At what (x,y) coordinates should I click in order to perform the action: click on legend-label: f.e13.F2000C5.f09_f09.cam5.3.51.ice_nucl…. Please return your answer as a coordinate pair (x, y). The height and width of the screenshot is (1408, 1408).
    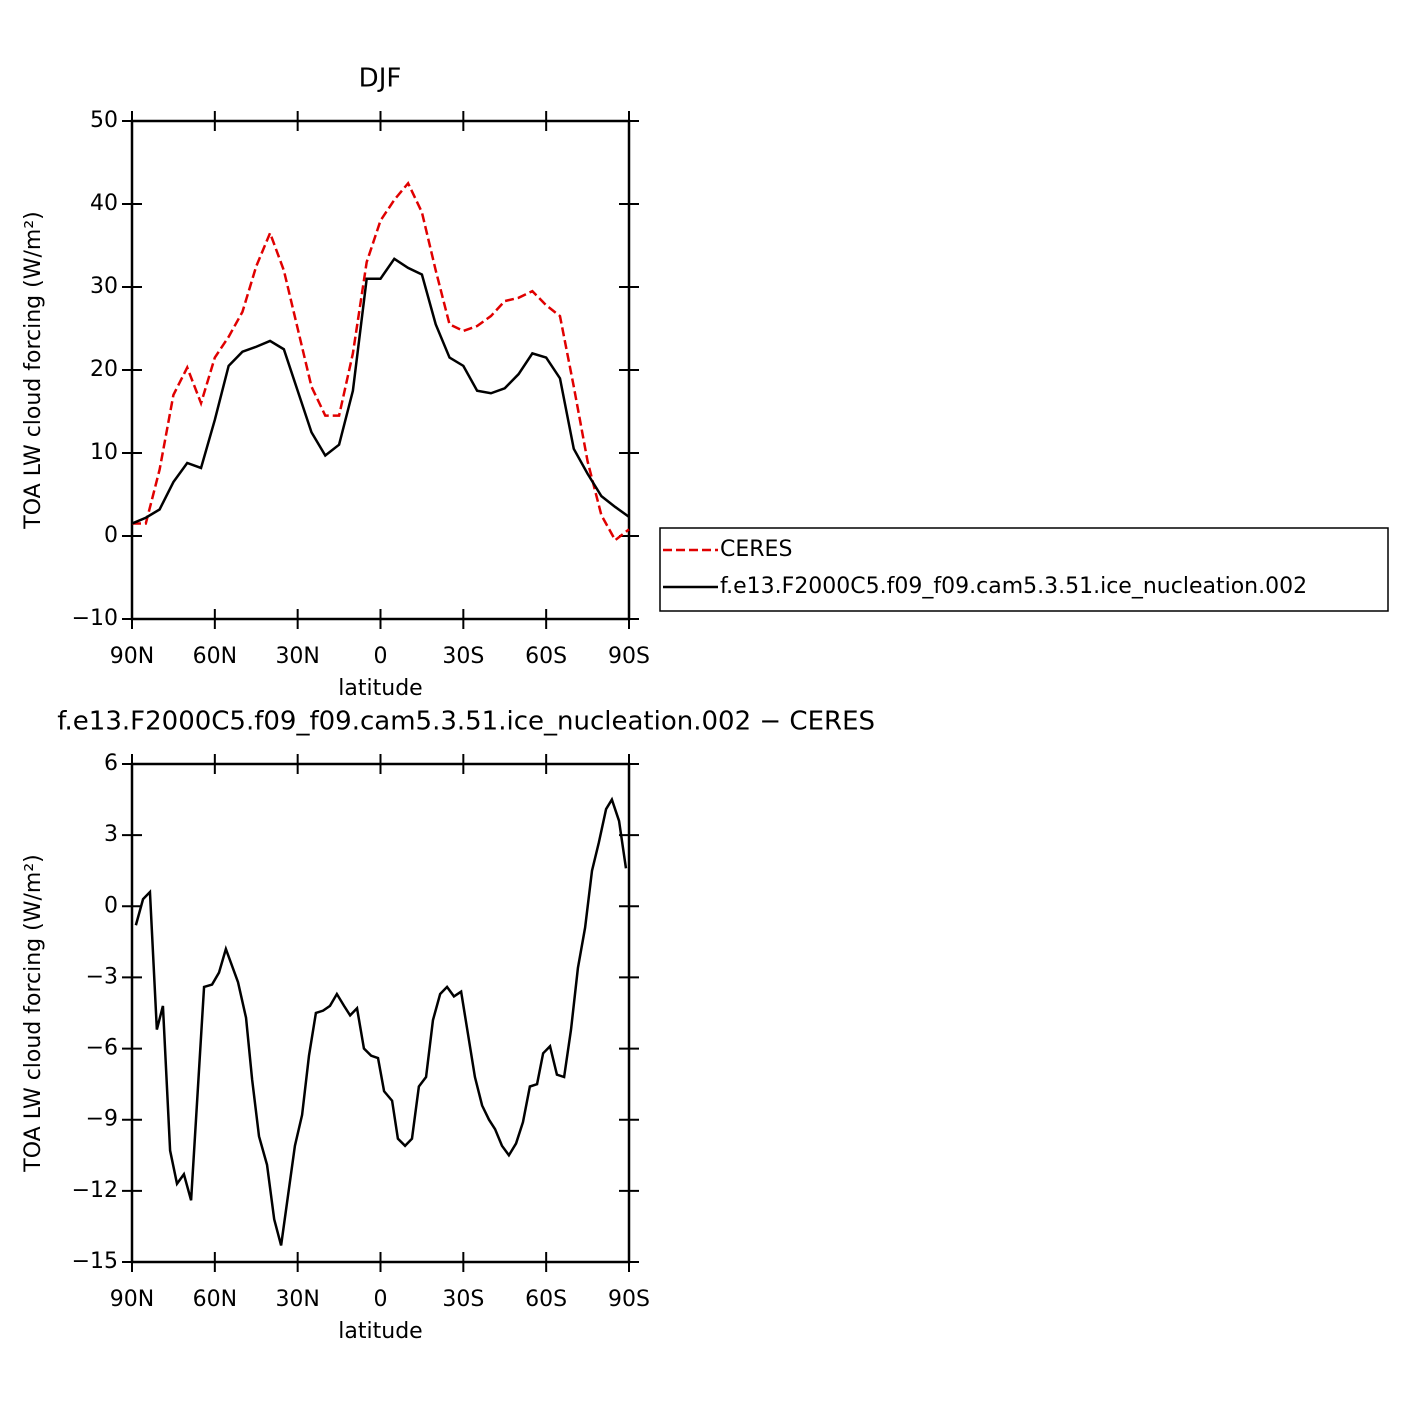
    Looking at the image, I should click on (1013, 586).